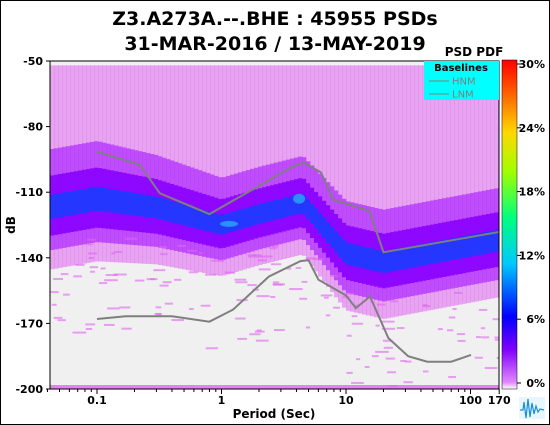 The image size is (550, 425). What do you see at coordinates (499, 400) in the screenshot?
I see `x-tick-label: 170` at bounding box center [499, 400].